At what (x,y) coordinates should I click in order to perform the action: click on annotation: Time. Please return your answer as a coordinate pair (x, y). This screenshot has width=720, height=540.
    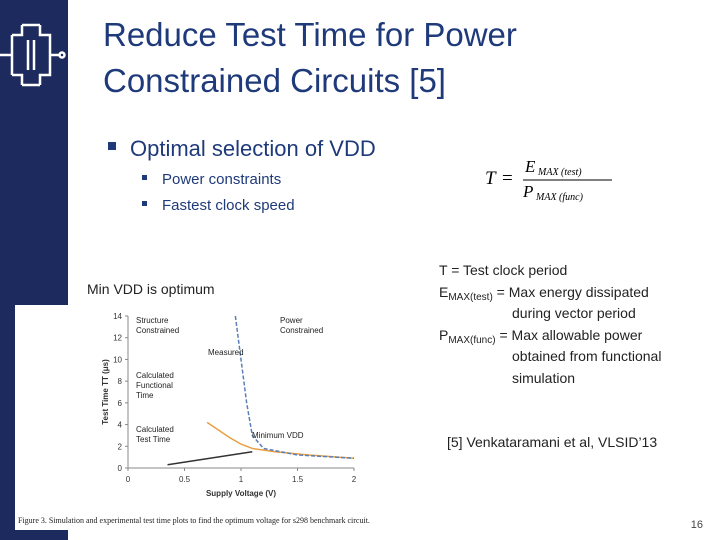
    Looking at the image, I should click on (145, 395).